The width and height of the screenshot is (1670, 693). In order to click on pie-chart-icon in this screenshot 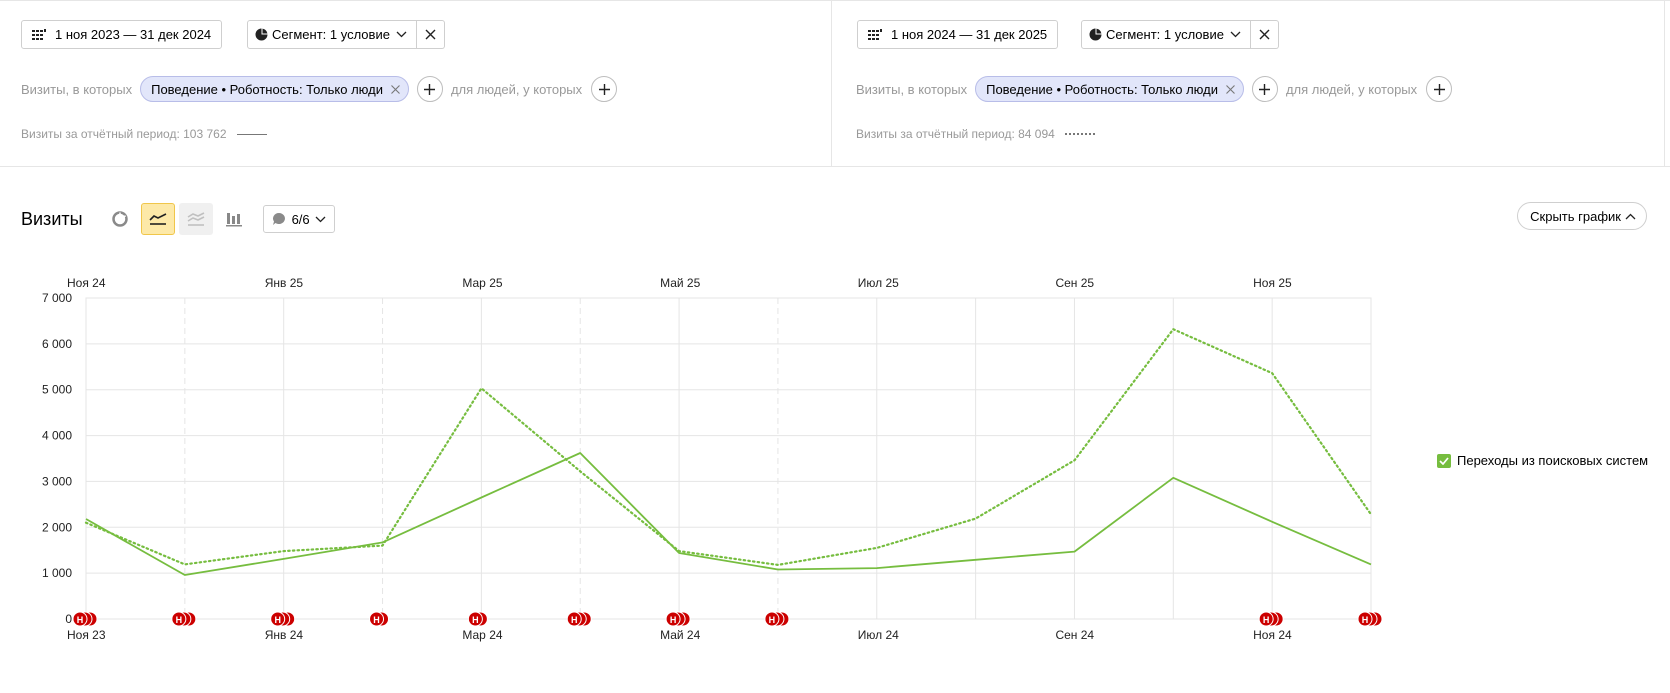, I will do `click(1095, 34)`.